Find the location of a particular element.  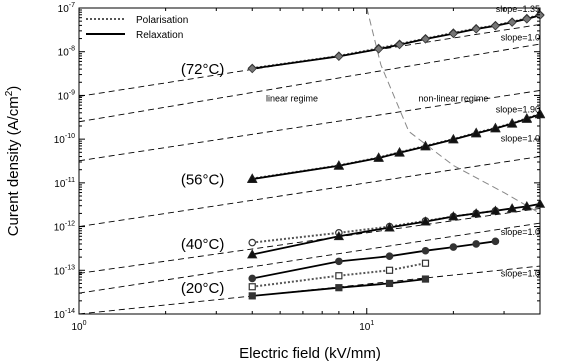

y-axis-label-main: Curent density (A/cm is located at coordinates (13, 166).